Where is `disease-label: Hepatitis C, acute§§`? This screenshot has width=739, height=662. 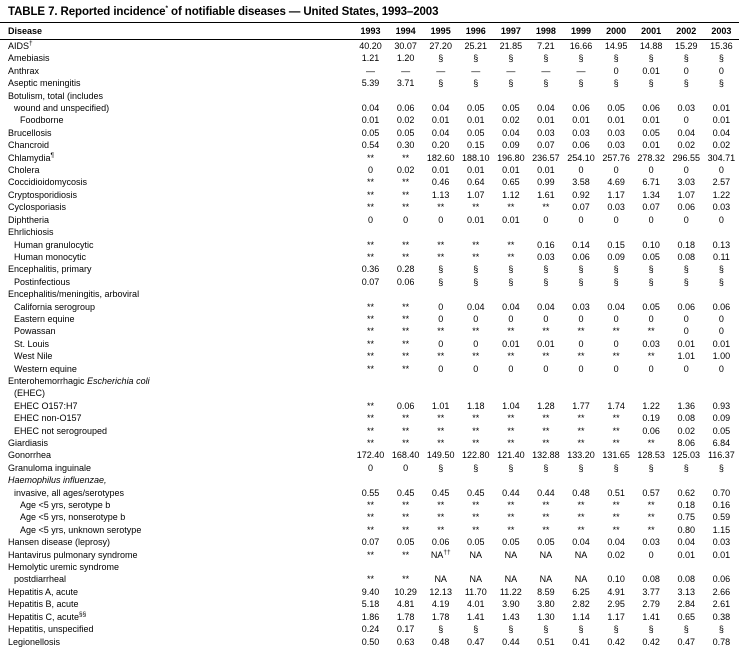 disease-label: Hepatitis C, acute§§ is located at coordinates (47, 616).